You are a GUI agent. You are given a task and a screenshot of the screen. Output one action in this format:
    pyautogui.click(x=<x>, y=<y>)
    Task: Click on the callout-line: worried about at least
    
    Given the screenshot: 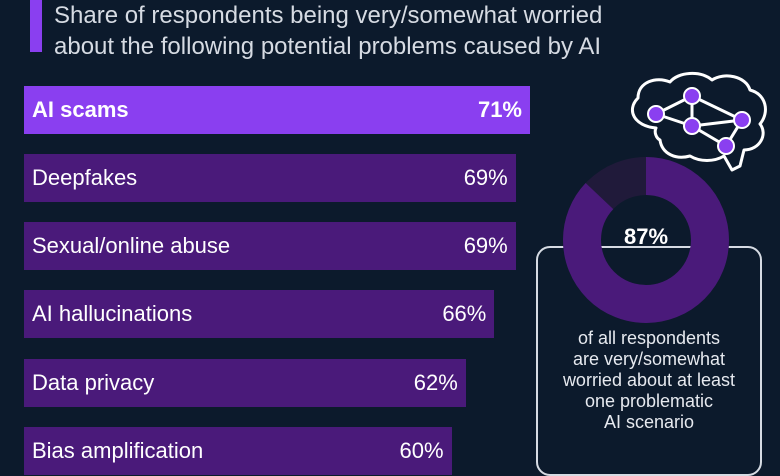 What is the action you would take?
    pyautogui.click(x=649, y=380)
    